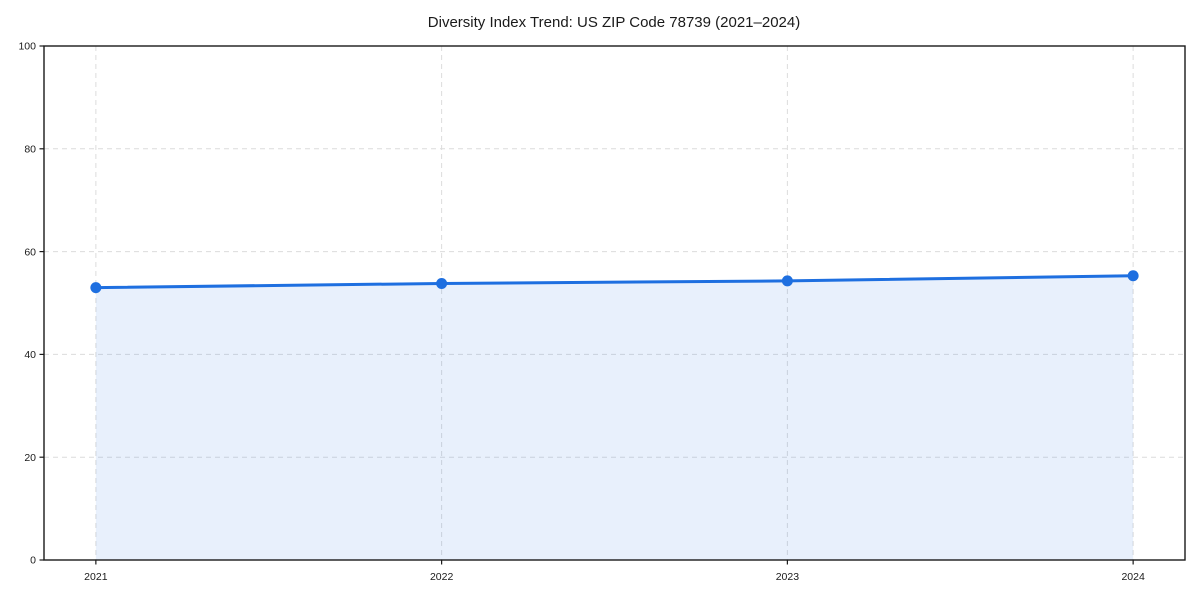 Image resolution: width=1200 pixels, height=600 pixels. I want to click on y-tick-label: 0, so click(33, 561).